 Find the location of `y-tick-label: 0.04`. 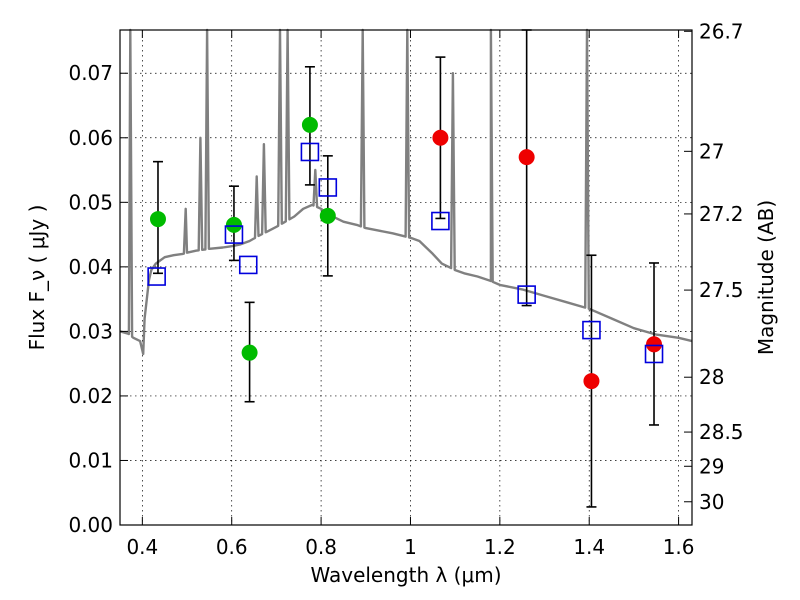

y-tick-label: 0.04 is located at coordinates (90, 267).